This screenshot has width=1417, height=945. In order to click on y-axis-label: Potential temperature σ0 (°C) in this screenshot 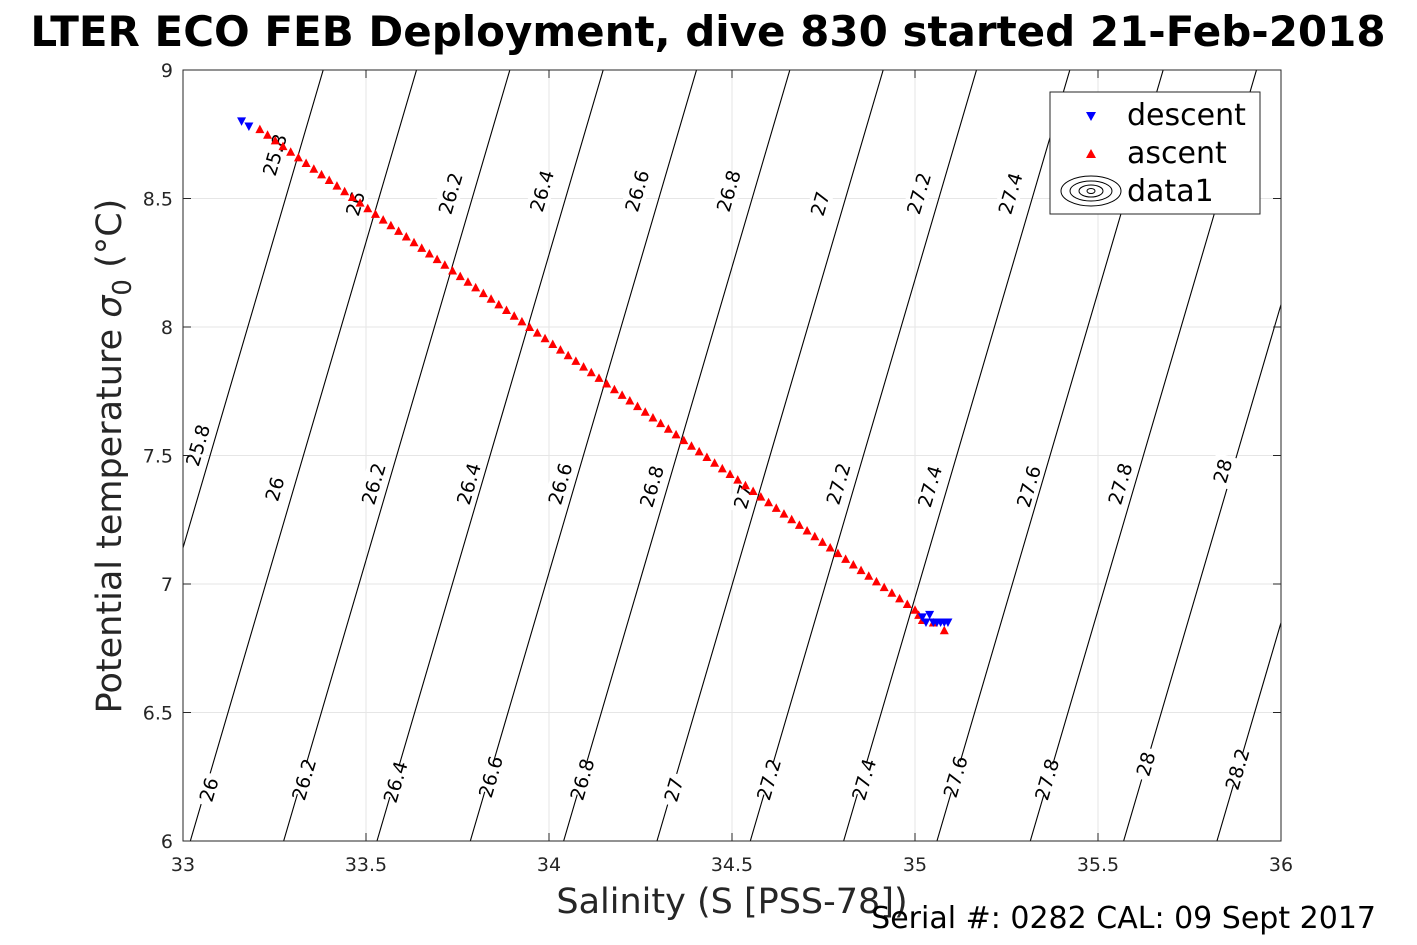, I will do `click(114, 456)`.